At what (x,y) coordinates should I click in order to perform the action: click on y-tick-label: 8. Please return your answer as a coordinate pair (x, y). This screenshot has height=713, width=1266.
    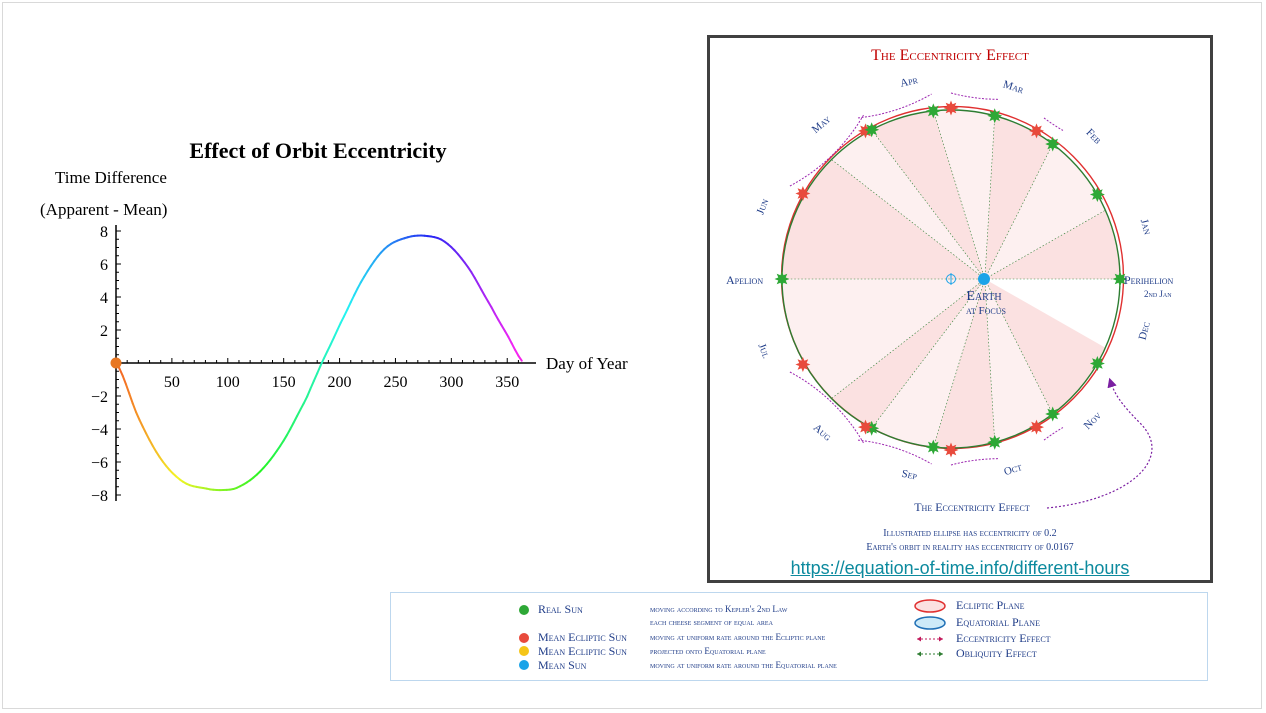
    Looking at the image, I should click on (104, 232).